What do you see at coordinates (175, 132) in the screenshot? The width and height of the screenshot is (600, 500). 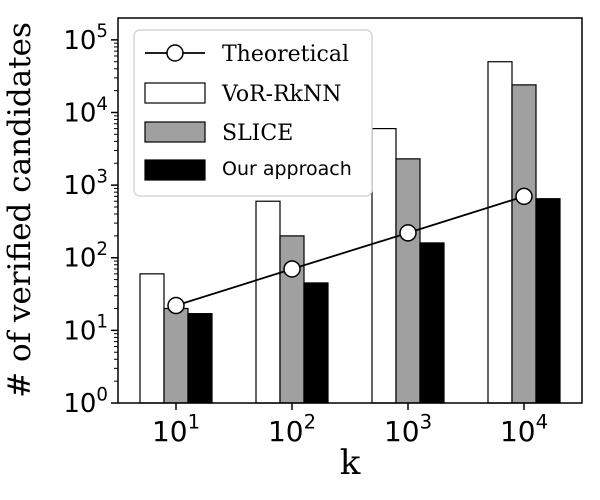 I see `legend-swatch-slice` at bounding box center [175, 132].